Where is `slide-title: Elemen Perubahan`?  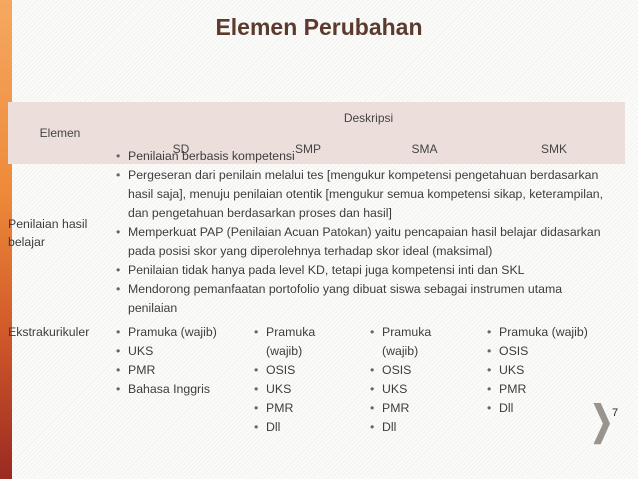
slide-title: Elemen Perubahan is located at coordinates (319, 27).